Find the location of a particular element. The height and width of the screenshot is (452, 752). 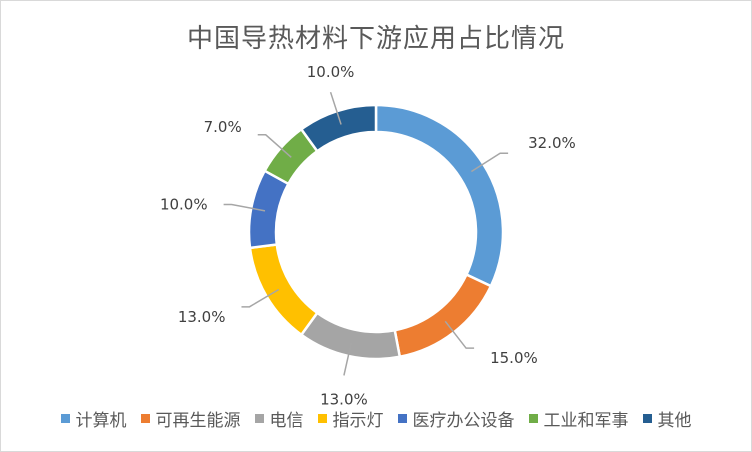

legend-item-1: 计算机 is located at coordinates (93, 418).